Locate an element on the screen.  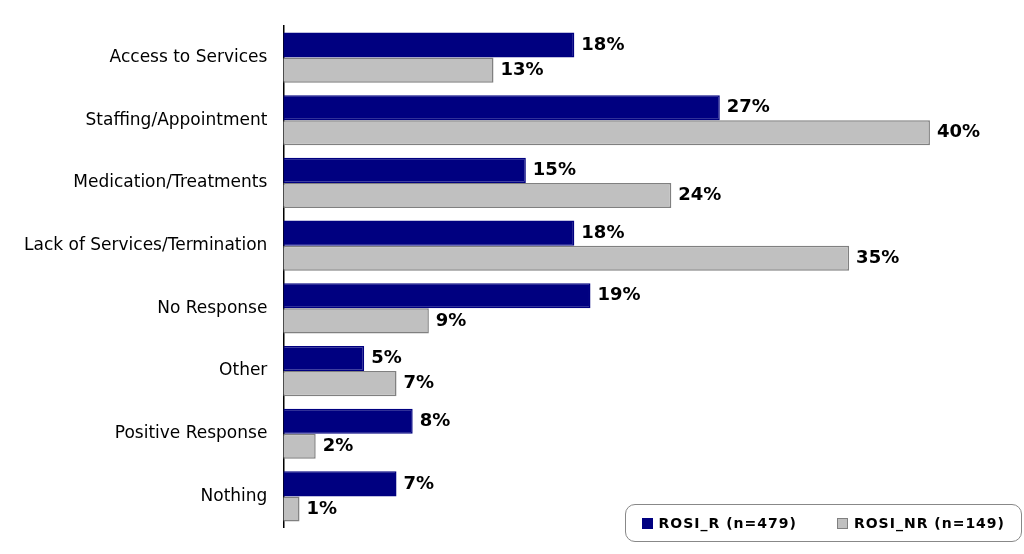
y-tick-label: Access to Services is located at coordinates (188, 55).